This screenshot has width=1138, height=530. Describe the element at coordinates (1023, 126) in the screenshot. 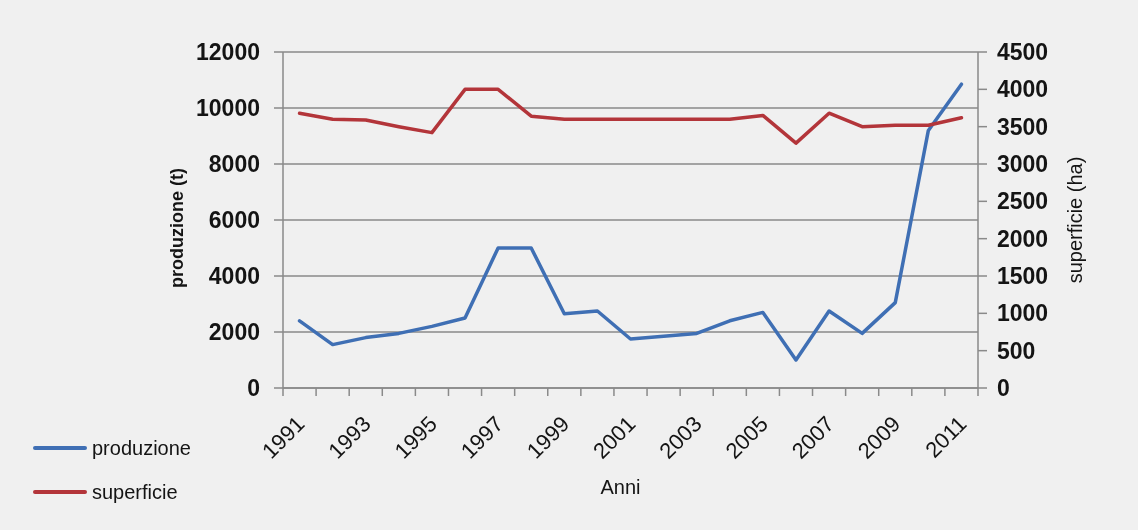

I see `y2-tick-label: 3500` at that location.